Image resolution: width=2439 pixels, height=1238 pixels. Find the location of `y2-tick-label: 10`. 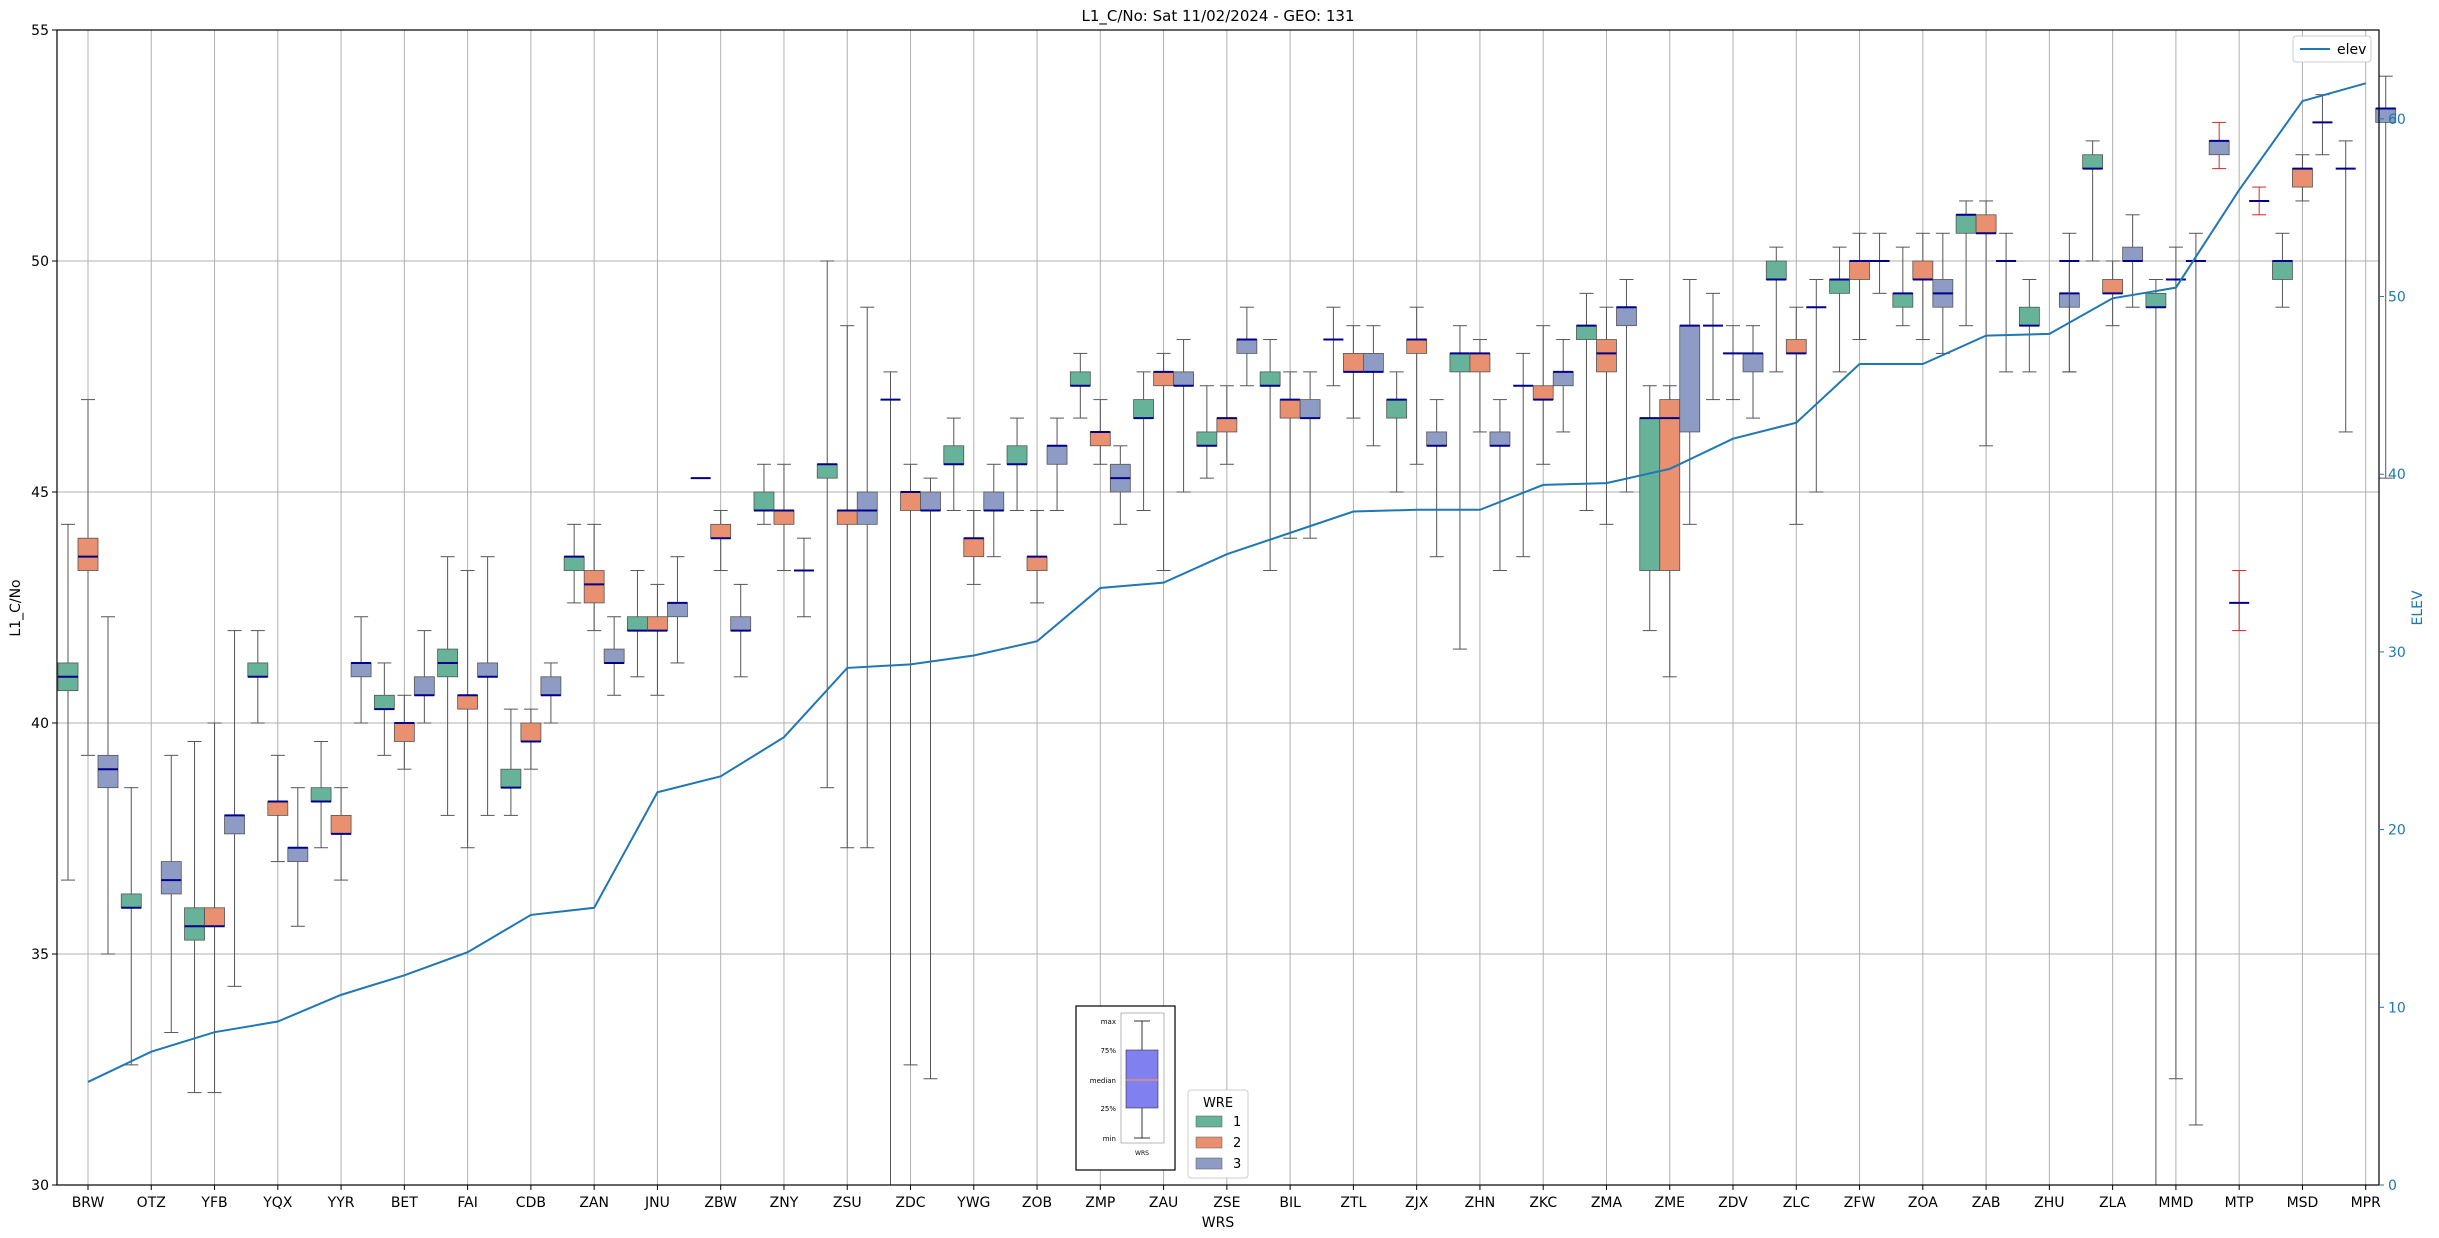

y2-tick-label: 10 is located at coordinates (2397, 1008).